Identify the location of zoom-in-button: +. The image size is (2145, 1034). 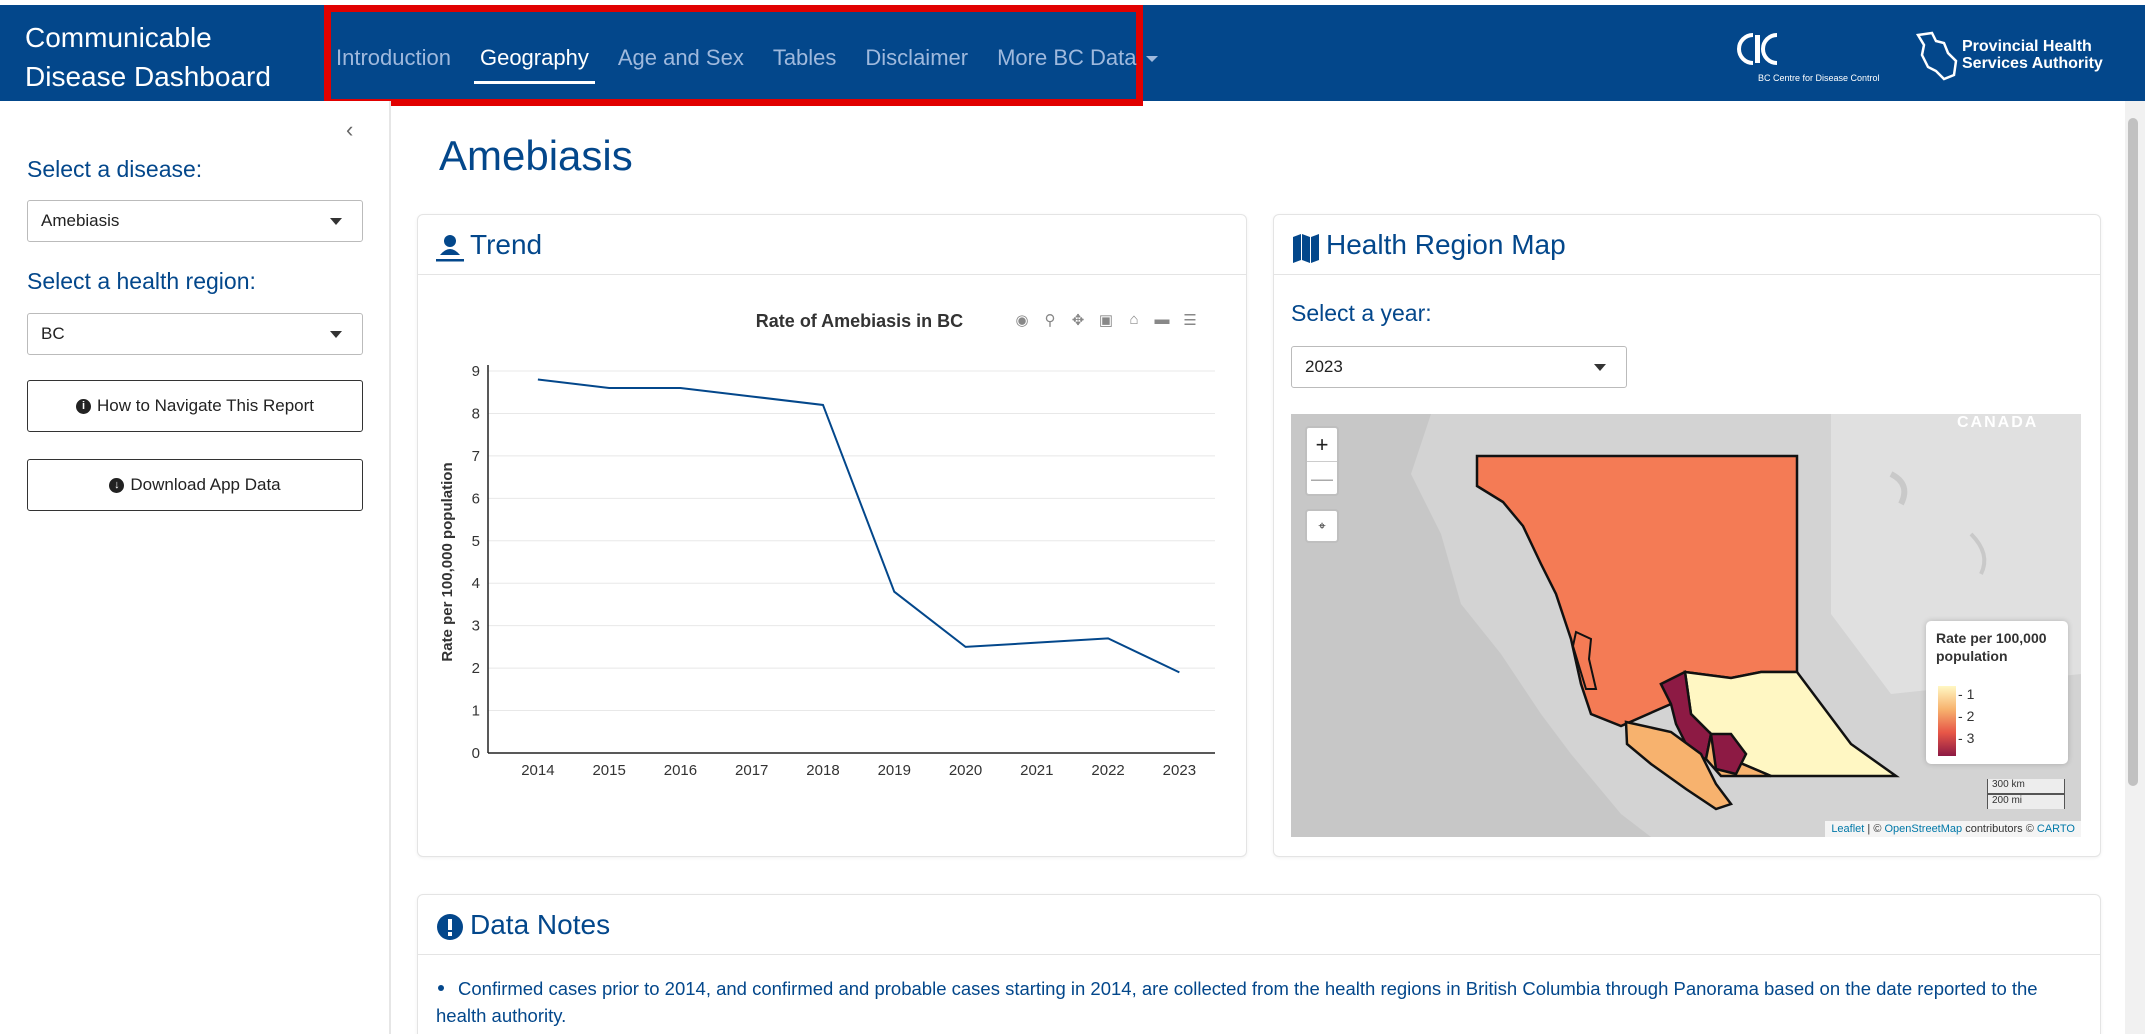
(1322, 444).